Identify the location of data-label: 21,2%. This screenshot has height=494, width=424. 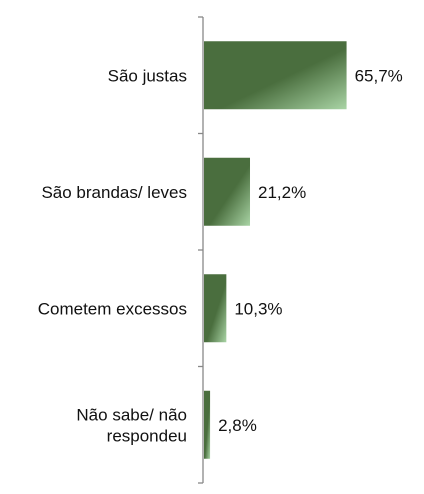
(282, 192).